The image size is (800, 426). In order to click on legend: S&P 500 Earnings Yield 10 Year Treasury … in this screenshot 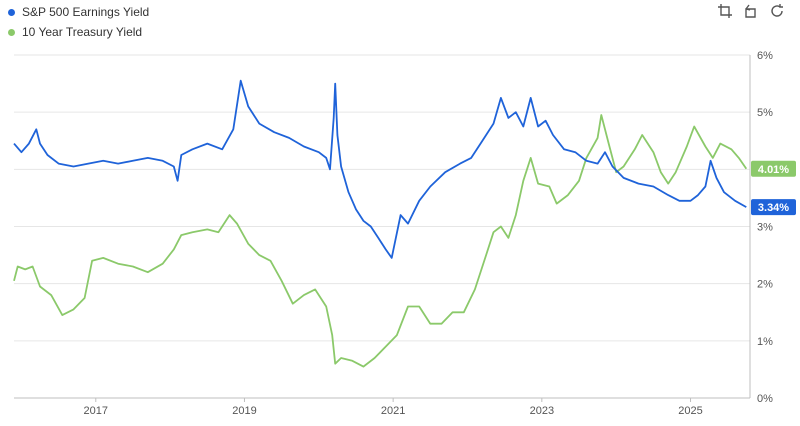, I will do `click(78, 22)`.